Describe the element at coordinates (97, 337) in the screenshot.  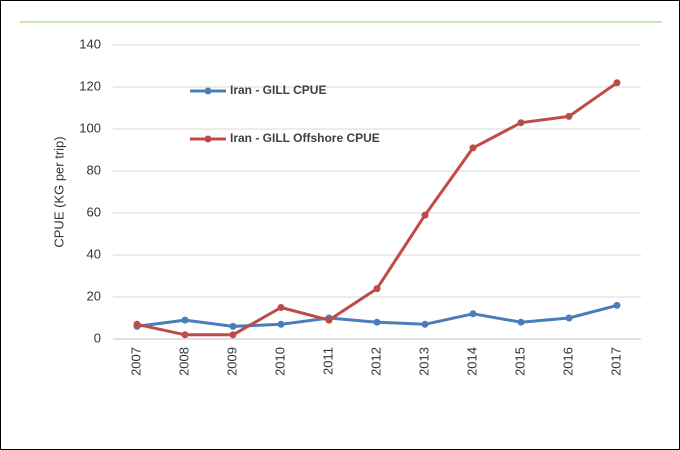
I see `y-tick-label: 0` at that location.